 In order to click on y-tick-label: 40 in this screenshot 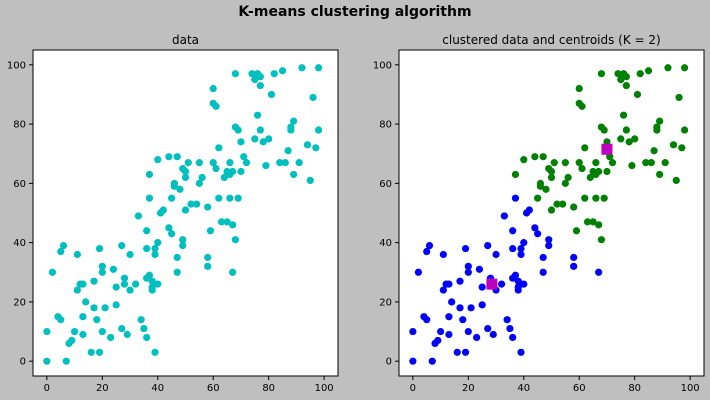, I will do `click(385, 243)`.